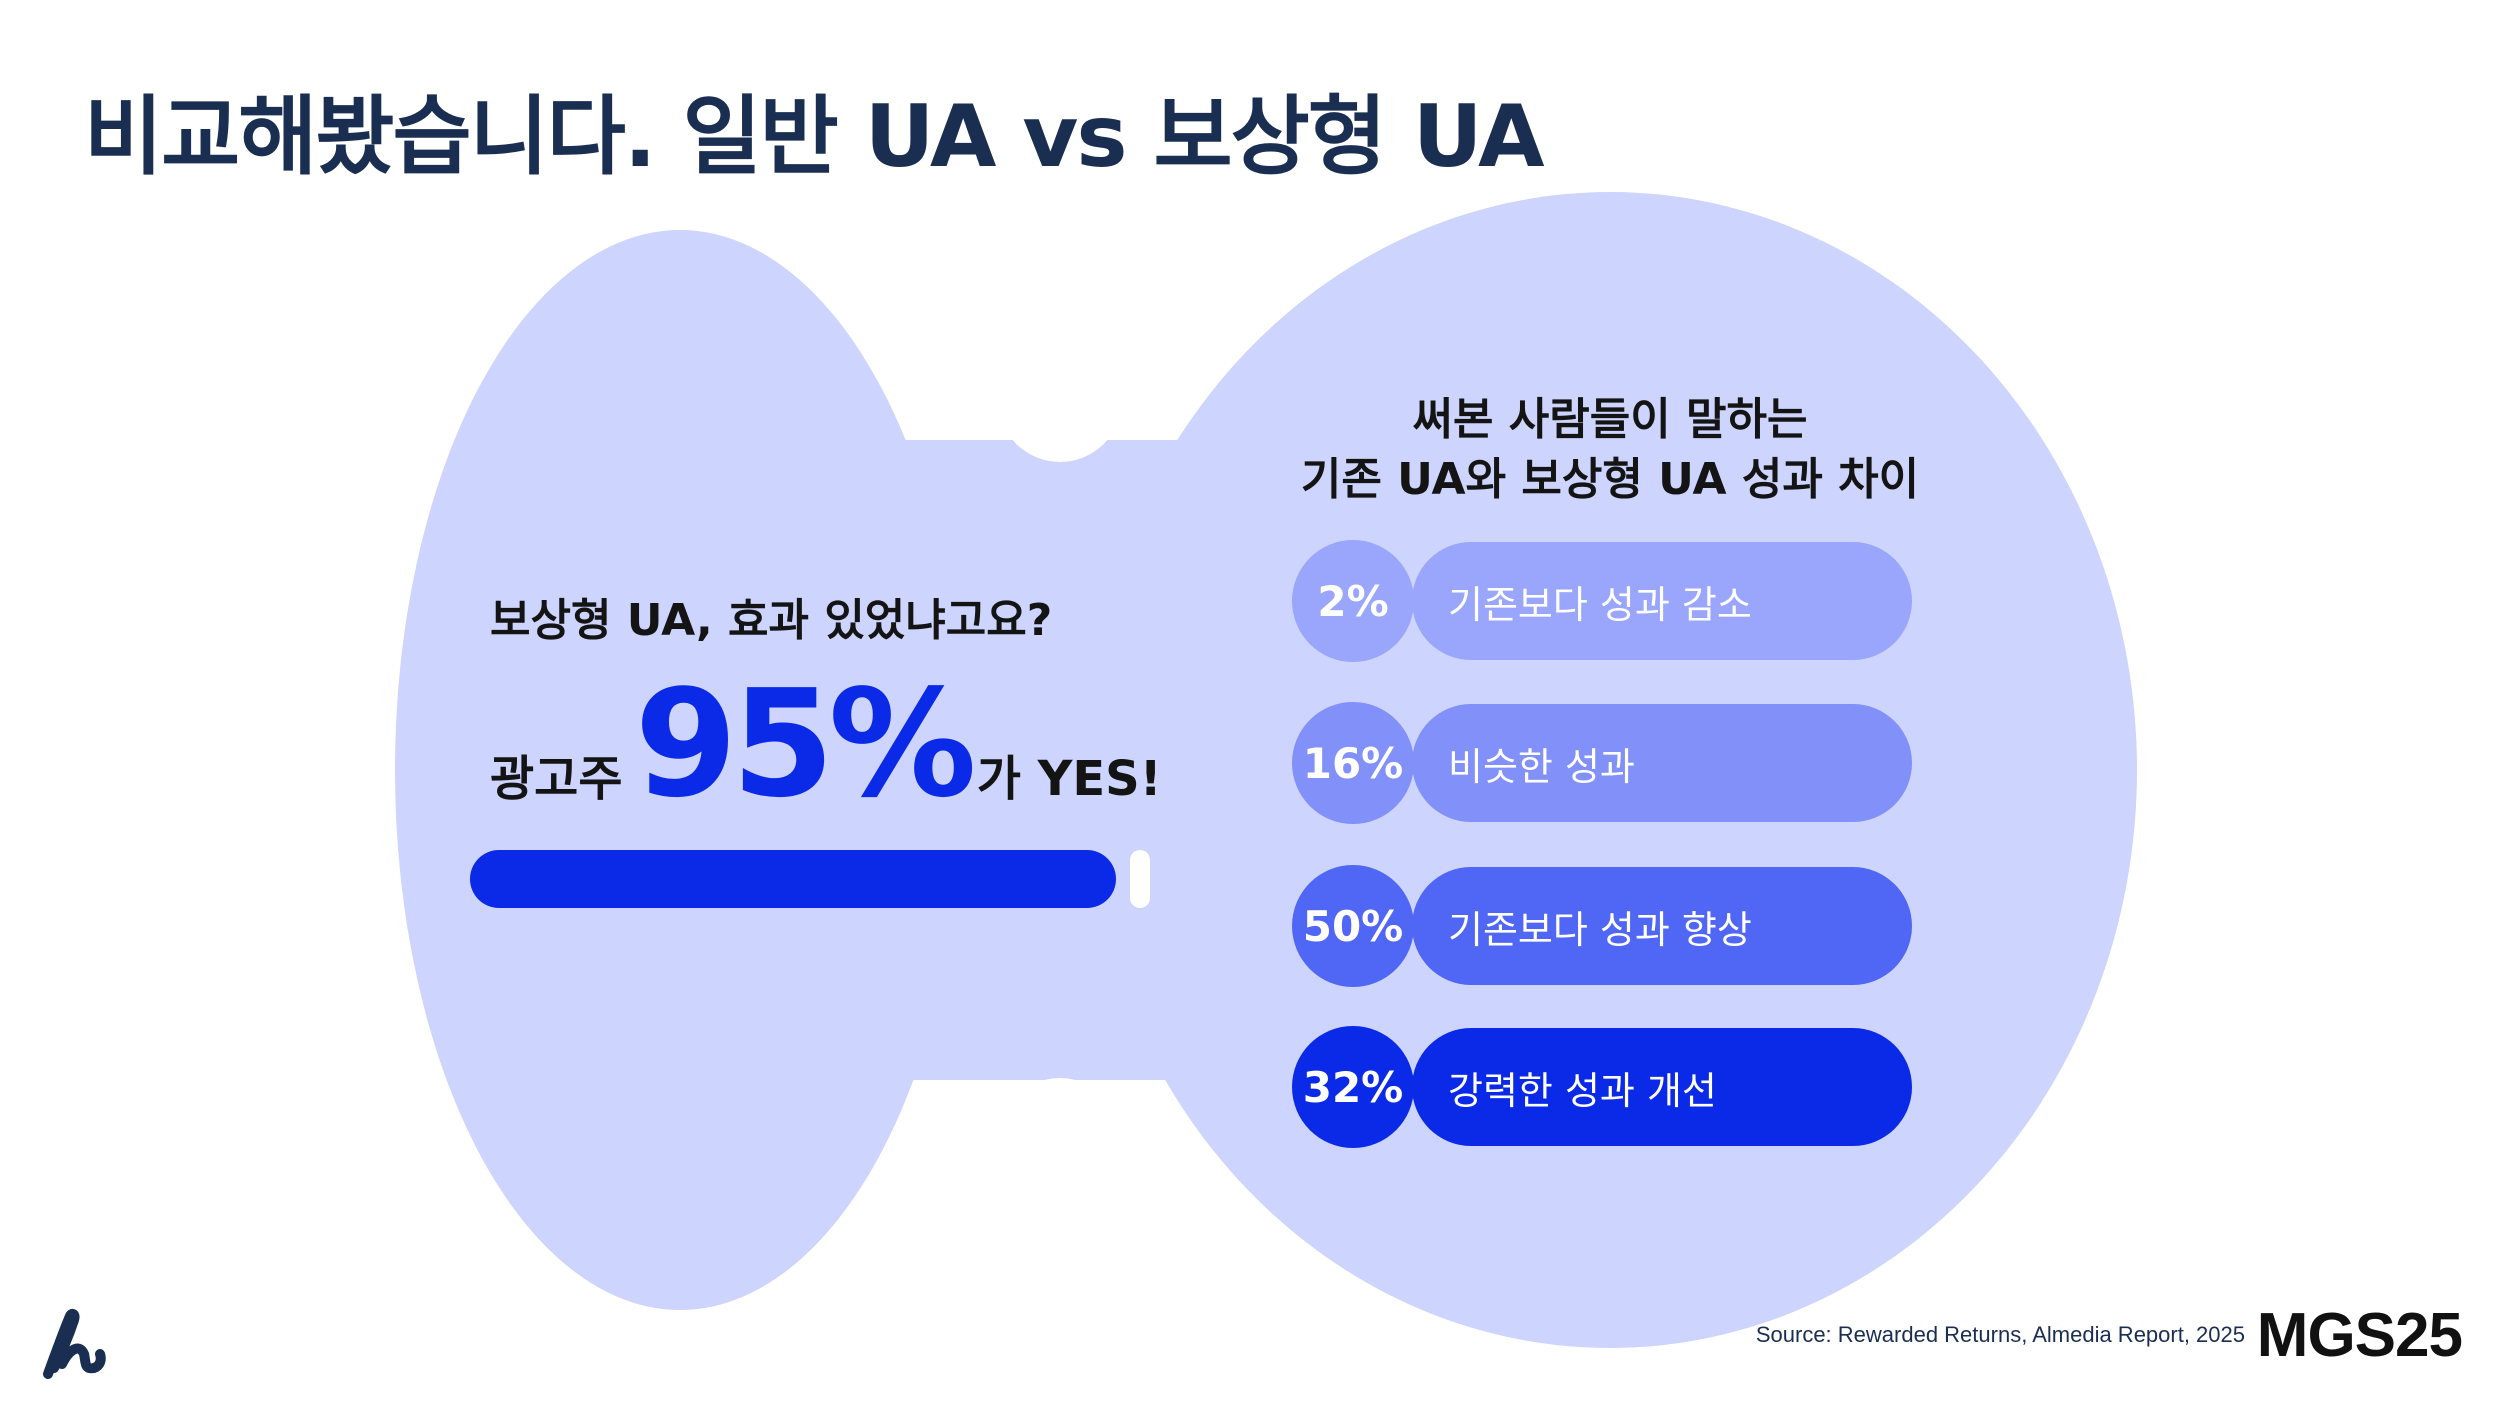 The height and width of the screenshot is (1406, 2500). I want to click on chart-value-label: 16%, so click(1353, 763).